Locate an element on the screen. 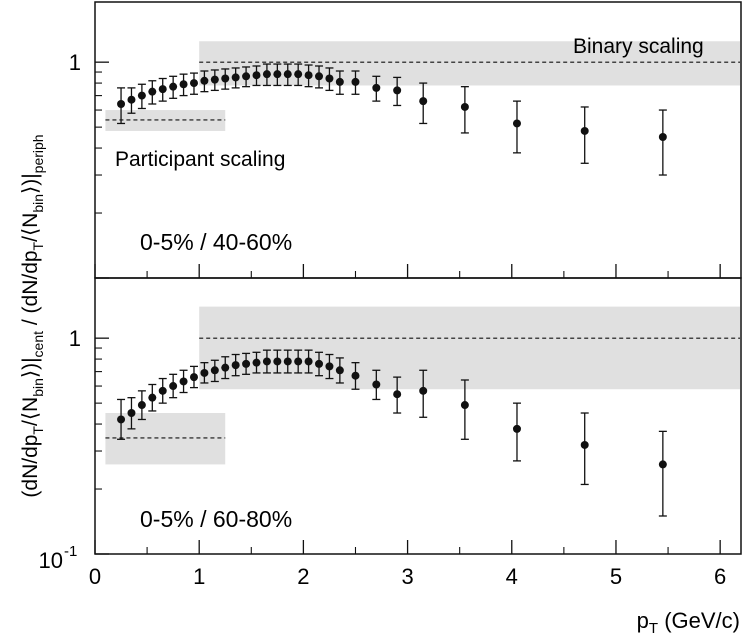  scaling-band is located at coordinates (469, 63).